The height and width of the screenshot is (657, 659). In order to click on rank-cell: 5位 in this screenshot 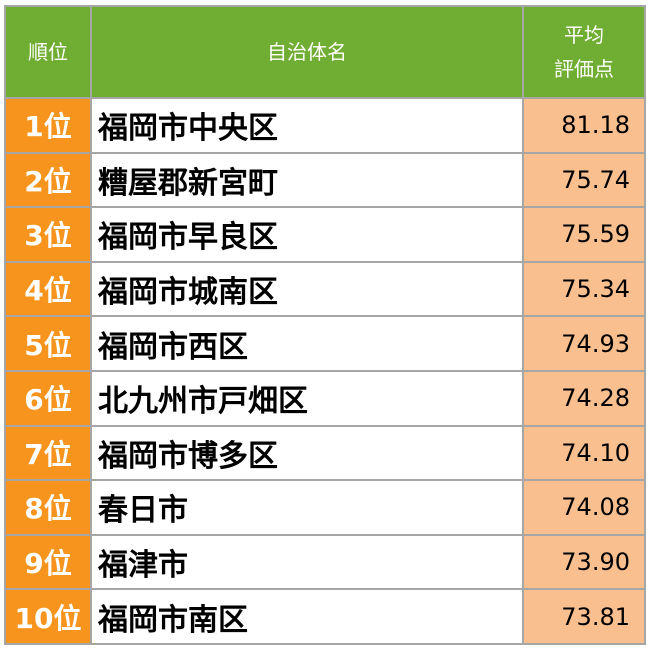, I will do `click(48, 343)`.